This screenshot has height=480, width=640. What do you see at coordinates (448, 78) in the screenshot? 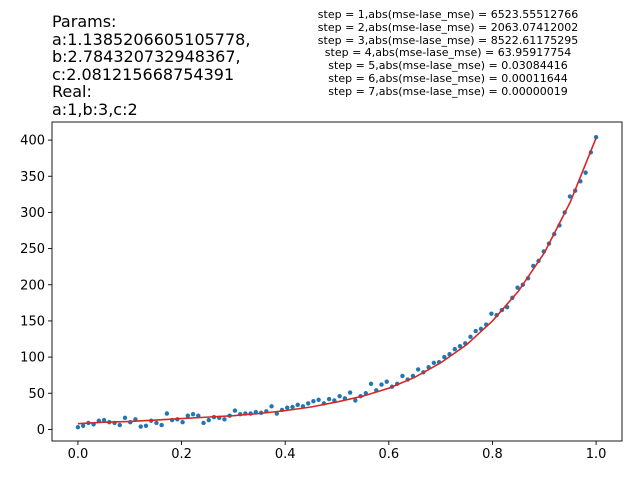
I see `step-line-6: step = 6,abs(mse-lase_mse) = 0.00011644` at bounding box center [448, 78].